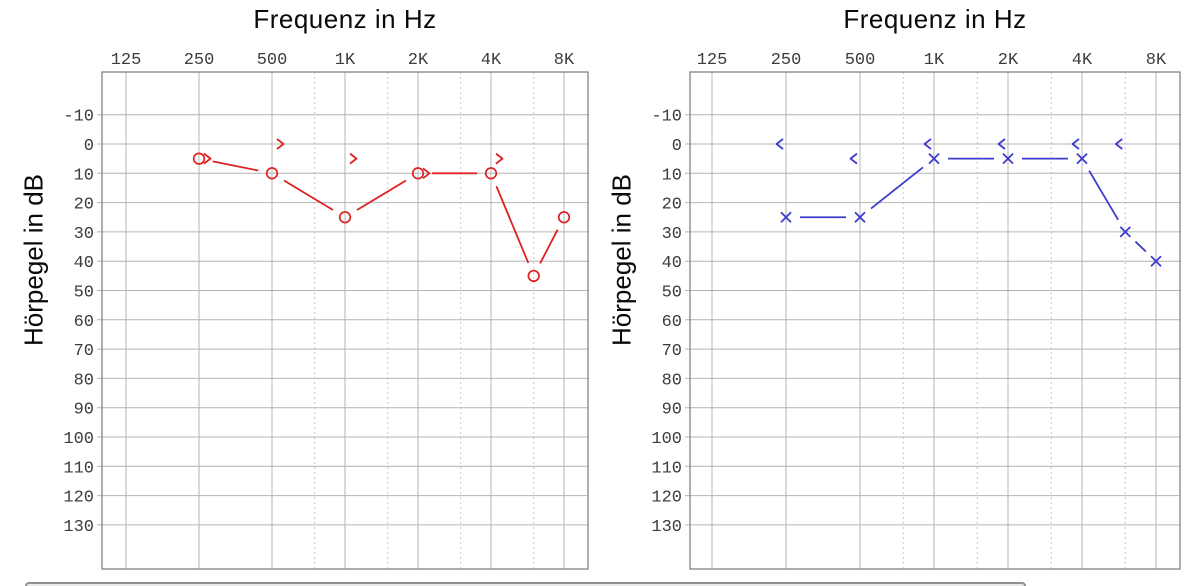 The height and width of the screenshot is (586, 1200). I want to click on bottom-panel-edge, so click(525, 584).